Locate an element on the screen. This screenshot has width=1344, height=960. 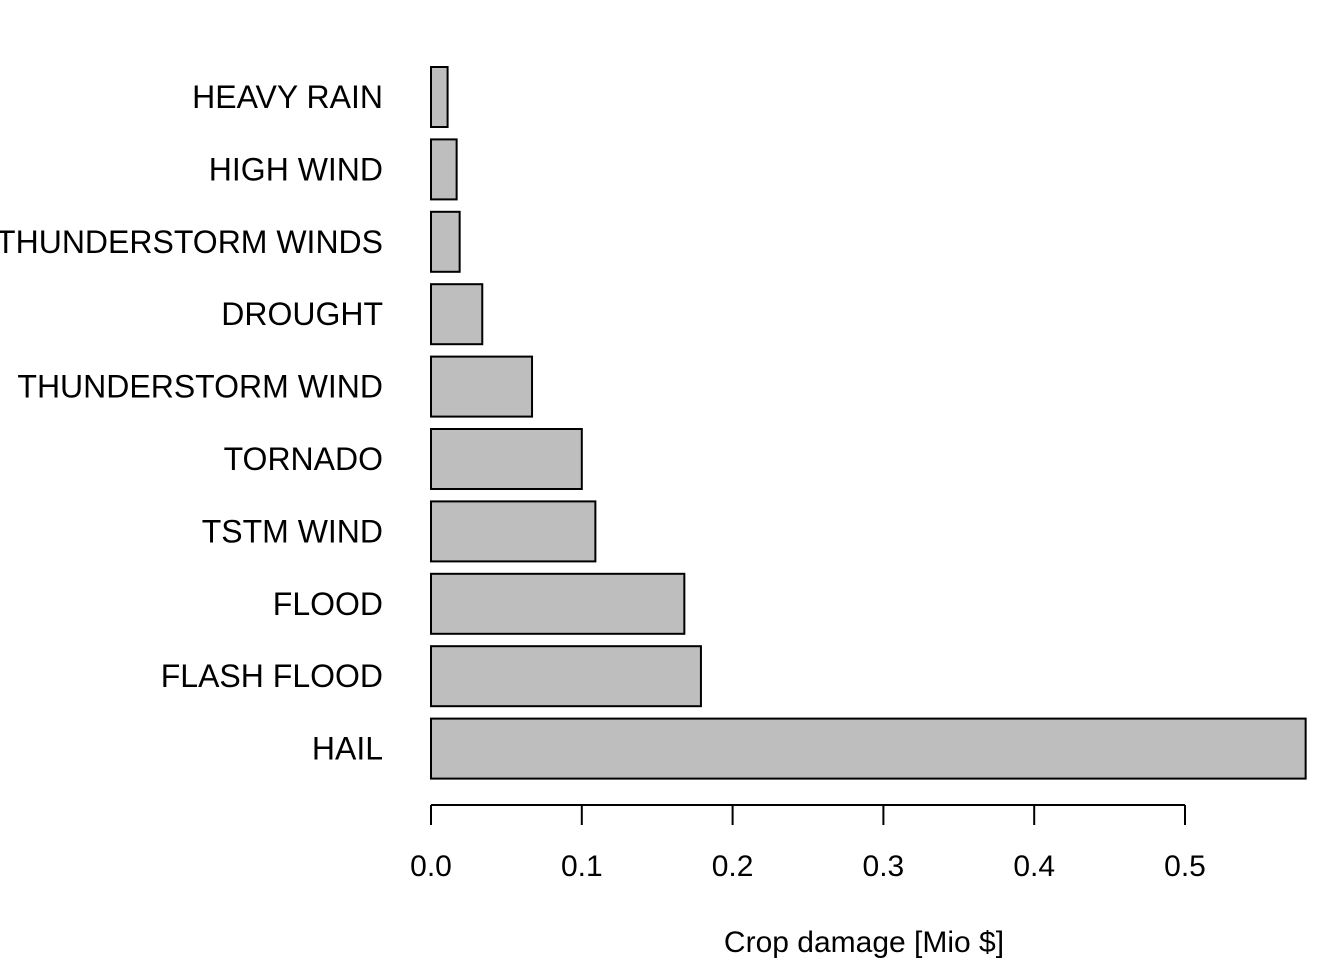
category-label: THUNDERSTORM WIND is located at coordinates (200, 387).